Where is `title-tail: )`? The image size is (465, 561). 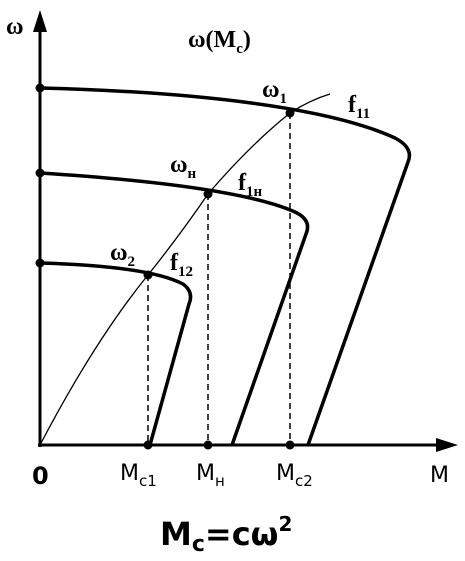 title-tail: ) is located at coordinates (247, 40).